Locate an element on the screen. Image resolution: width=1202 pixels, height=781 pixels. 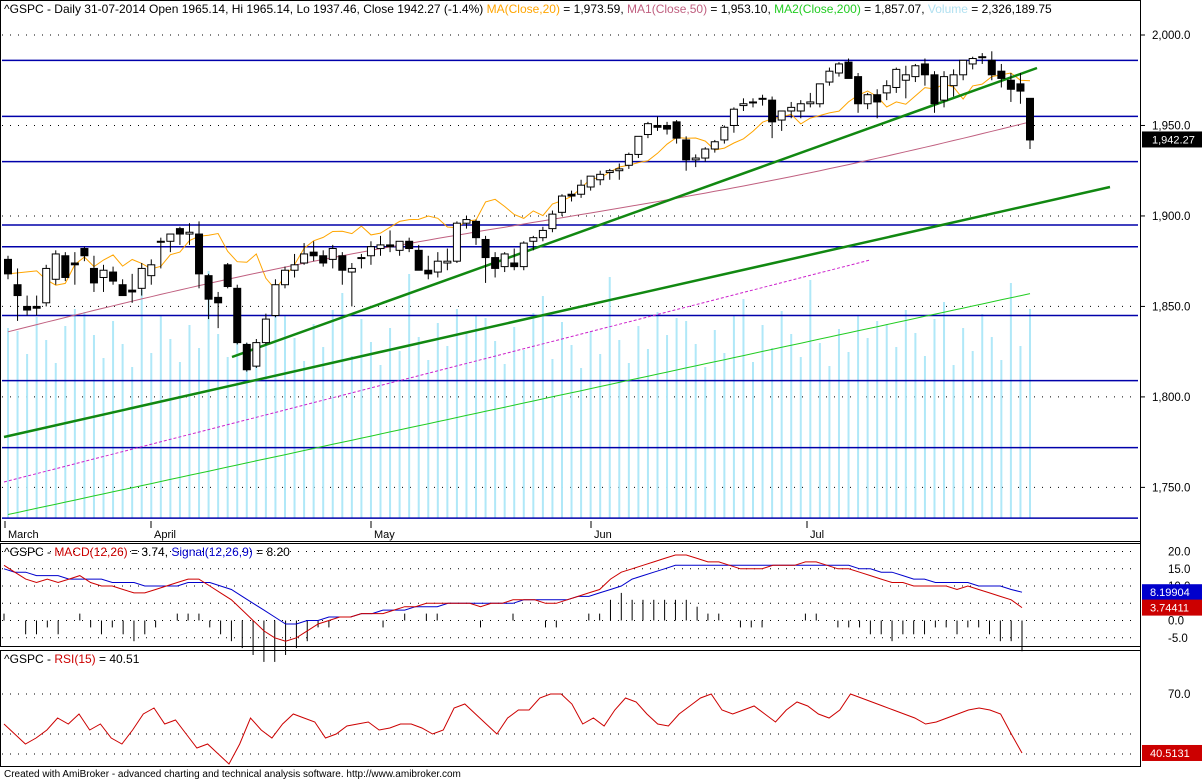
rsi-value: = 40.51 is located at coordinates (118, 659).